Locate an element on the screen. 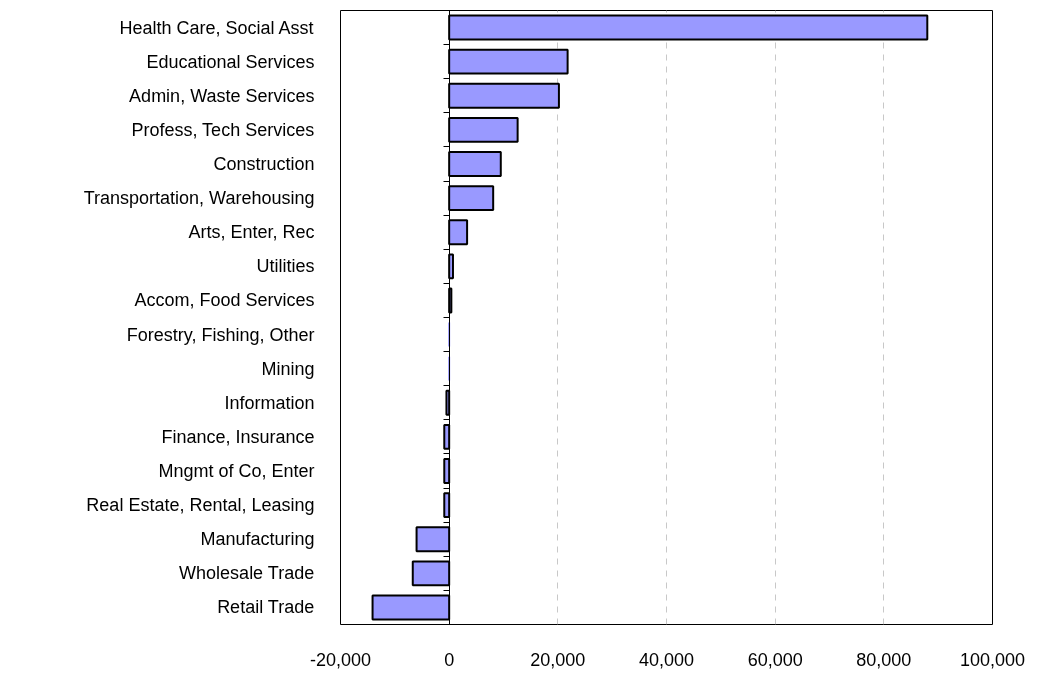 This screenshot has width=1040, height=676. x-tick-label: 60,000 is located at coordinates (775, 659).